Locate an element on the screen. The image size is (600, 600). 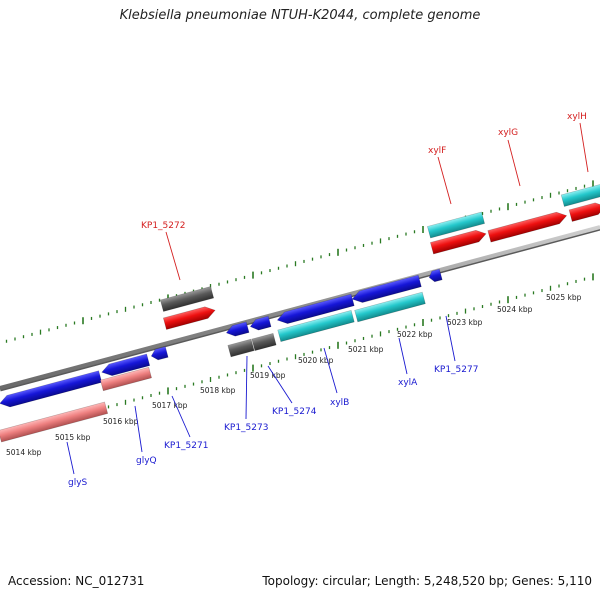
axis-tick-label: 5022 kbp is located at coordinates (415, 334).